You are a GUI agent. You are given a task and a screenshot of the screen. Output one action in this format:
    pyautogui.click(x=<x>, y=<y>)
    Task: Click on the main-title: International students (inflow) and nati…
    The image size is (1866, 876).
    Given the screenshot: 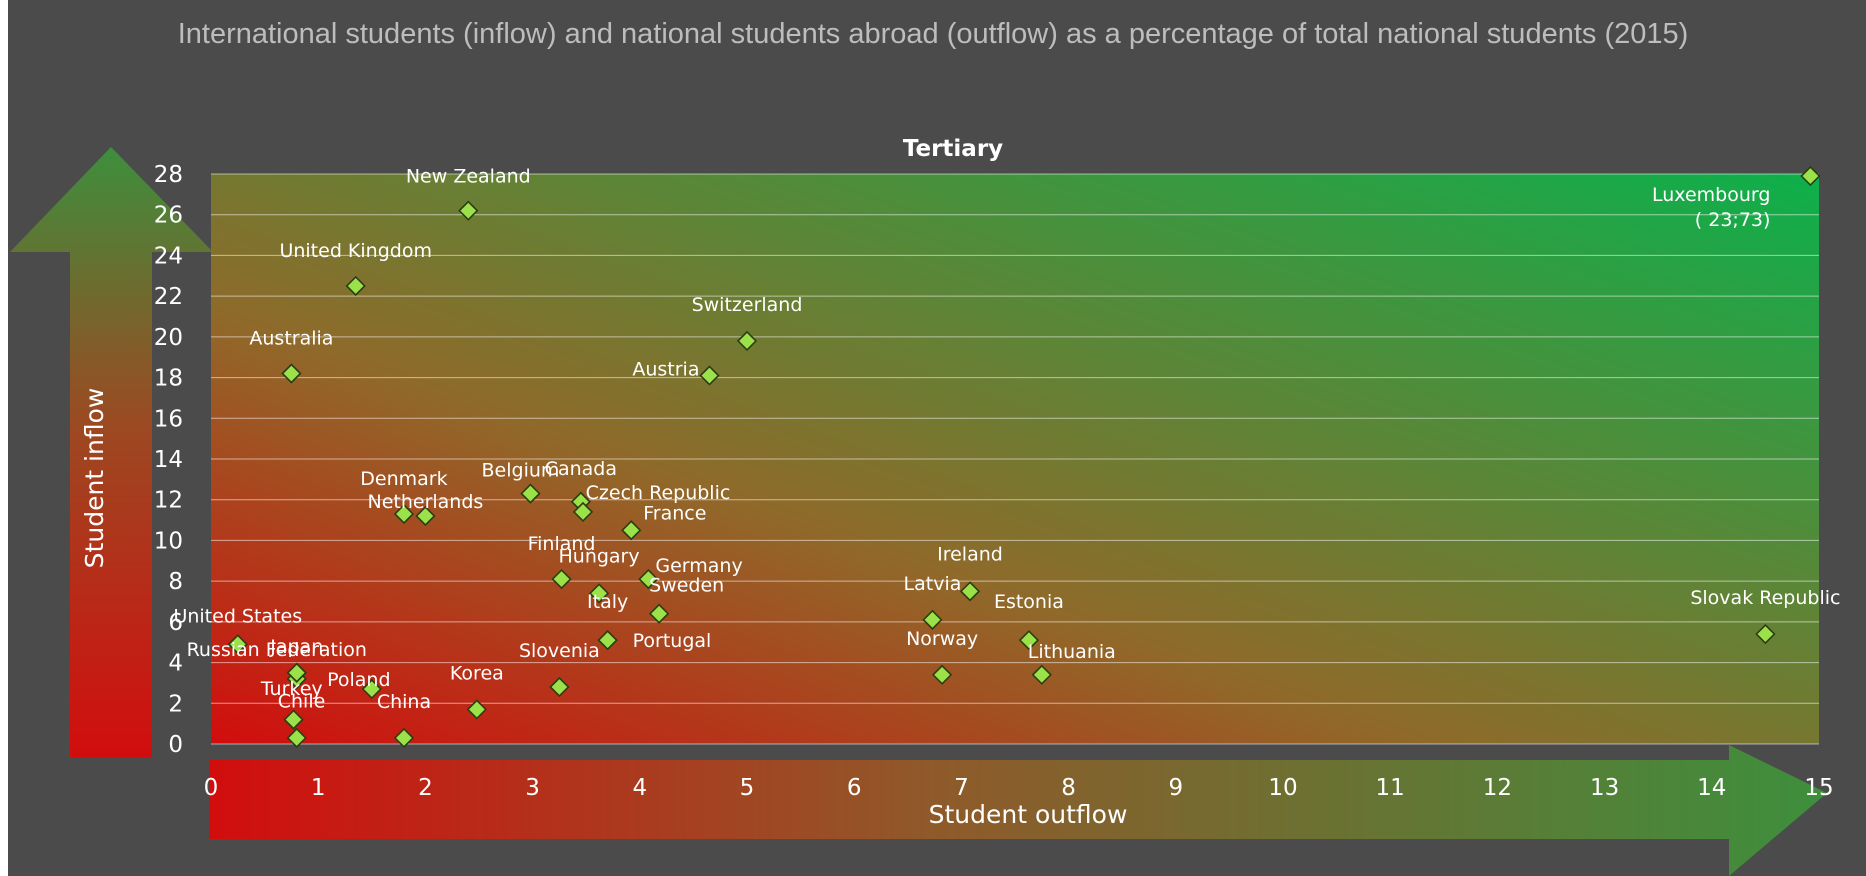 What is the action you would take?
    pyautogui.click(x=933, y=34)
    